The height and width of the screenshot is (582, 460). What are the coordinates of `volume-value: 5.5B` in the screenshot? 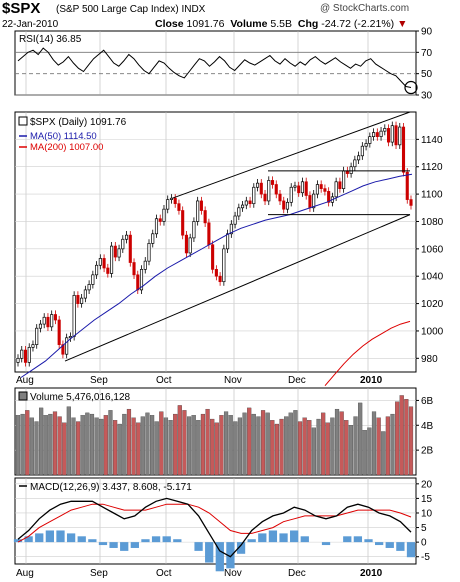 It's located at (281, 24).